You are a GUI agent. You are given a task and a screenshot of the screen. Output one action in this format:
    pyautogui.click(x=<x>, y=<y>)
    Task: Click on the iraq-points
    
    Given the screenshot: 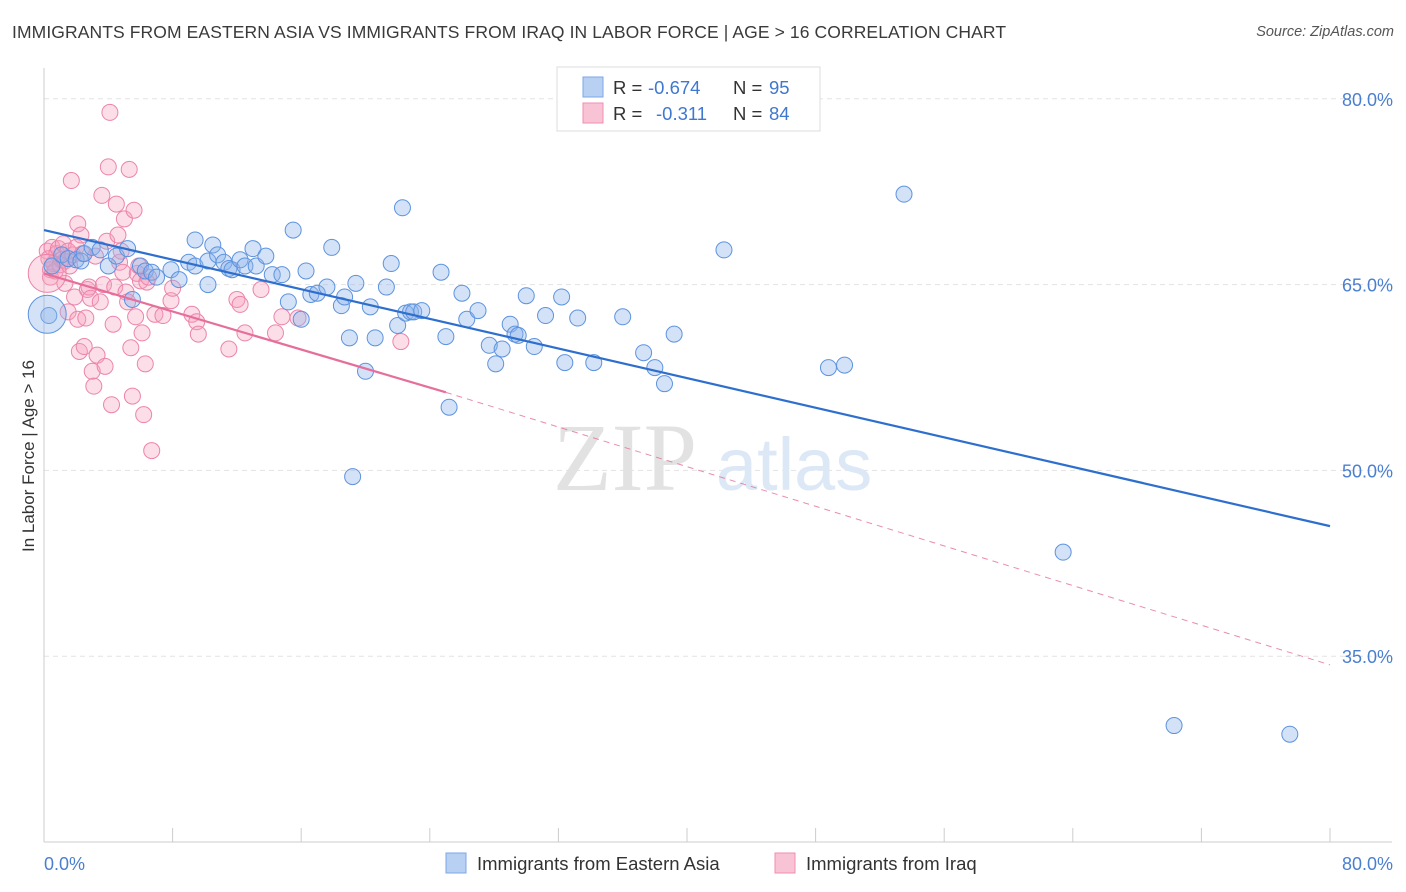 What is the action you would take?
    pyautogui.click(x=218, y=281)
    